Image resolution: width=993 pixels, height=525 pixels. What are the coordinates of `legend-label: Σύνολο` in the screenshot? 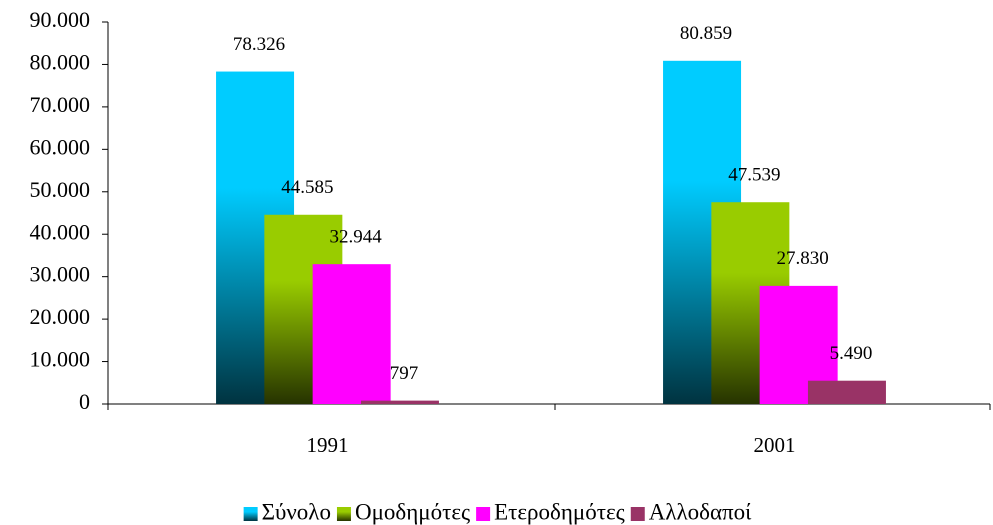 It's located at (296, 511).